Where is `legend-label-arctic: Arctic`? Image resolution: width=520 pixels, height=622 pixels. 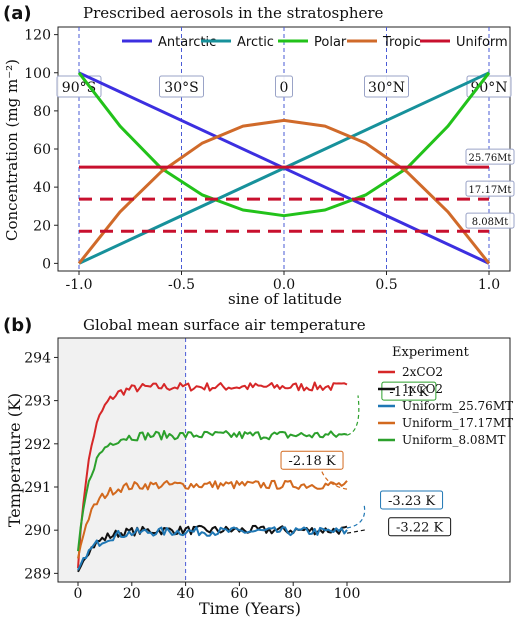 legend-label-arctic: Arctic is located at coordinates (255, 42).